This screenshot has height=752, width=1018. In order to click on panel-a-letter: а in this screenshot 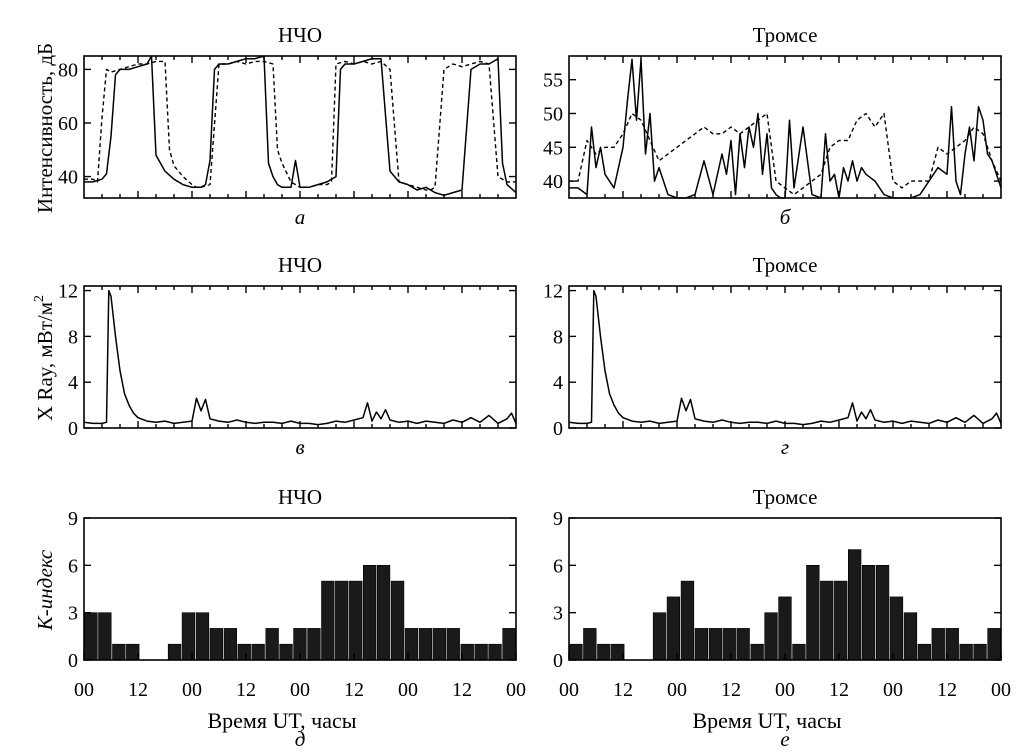, I will do `click(300, 217)`.